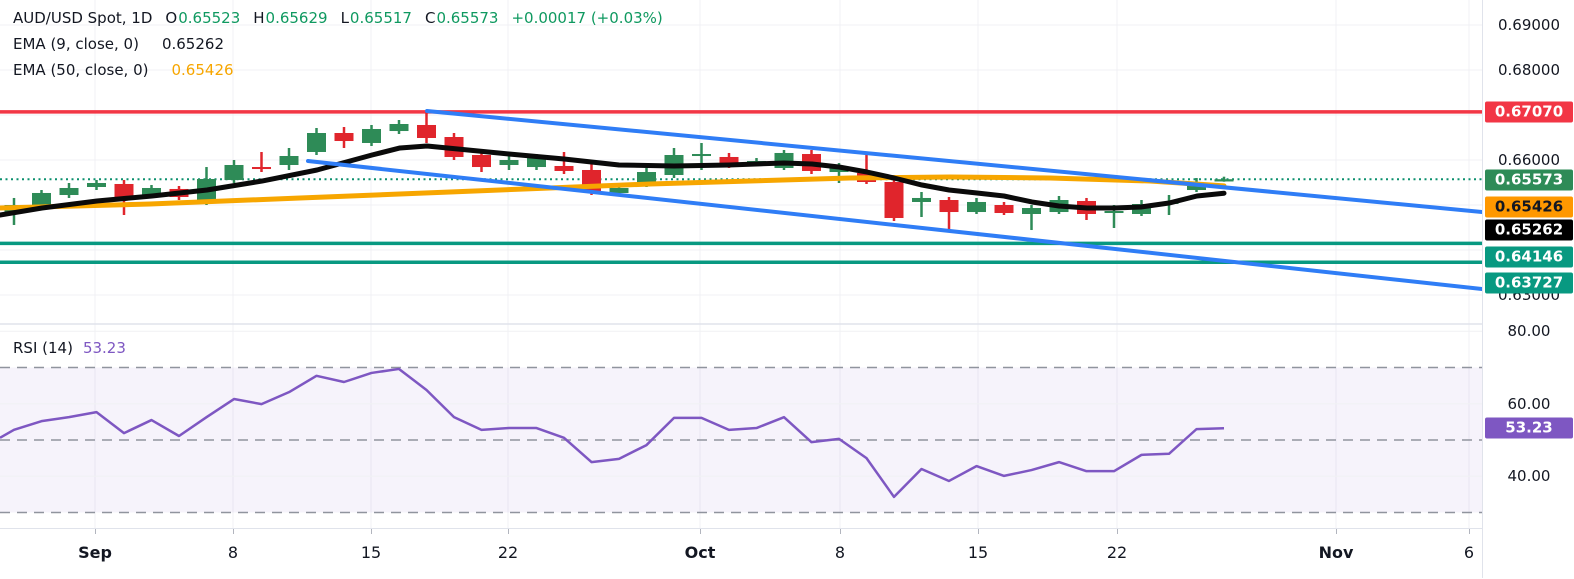 This screenshot has height=579, width=1574. What do you see at coordinates (1529, 160) in the screenshot?
I see `price-axis-label: 0.66000` at bounding box center [1529, 160].